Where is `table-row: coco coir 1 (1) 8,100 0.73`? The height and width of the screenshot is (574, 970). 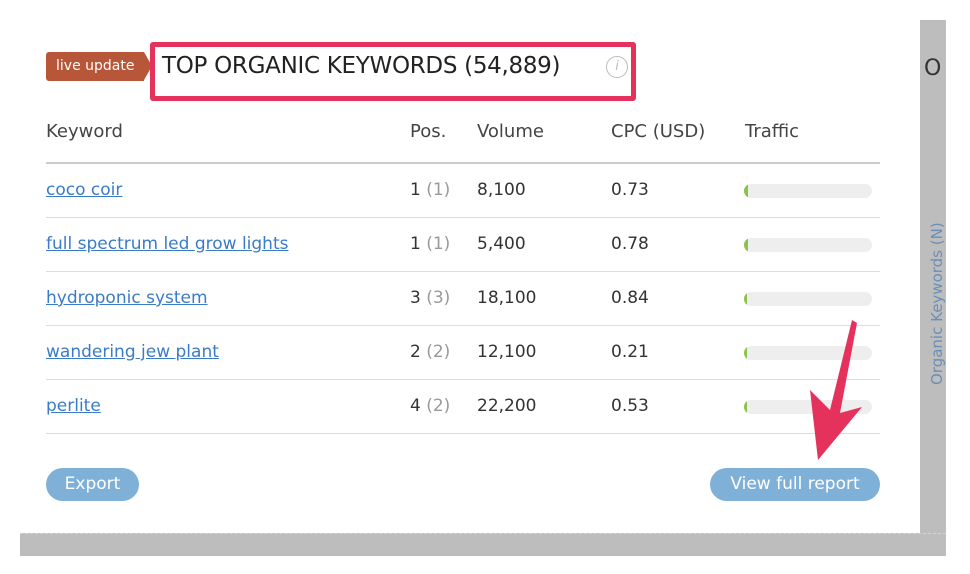
table-row: coco coir 1 (1) 8,100 0.73 is located at coordinates (463, 191).